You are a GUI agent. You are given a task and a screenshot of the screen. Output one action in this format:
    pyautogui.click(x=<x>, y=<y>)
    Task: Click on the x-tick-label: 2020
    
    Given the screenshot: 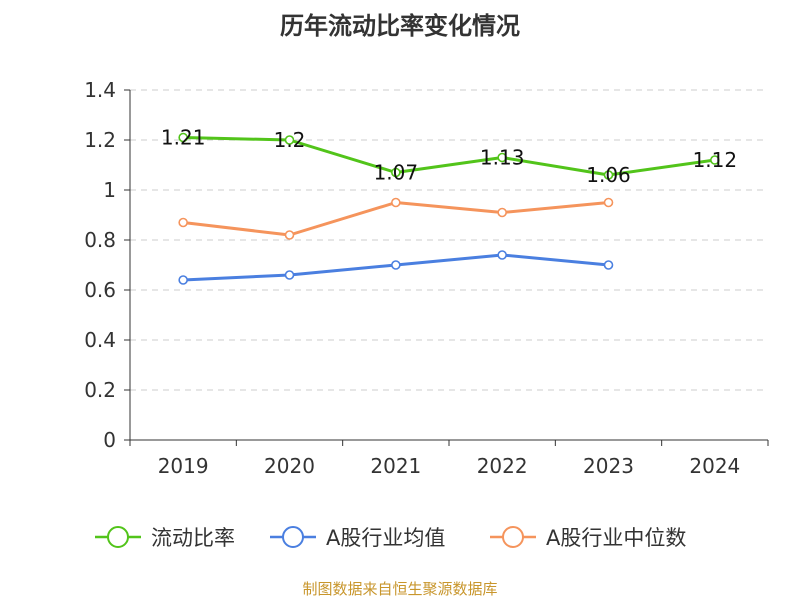 What is the action you would take?
    pyautogui.click(x=289, y=466)
    